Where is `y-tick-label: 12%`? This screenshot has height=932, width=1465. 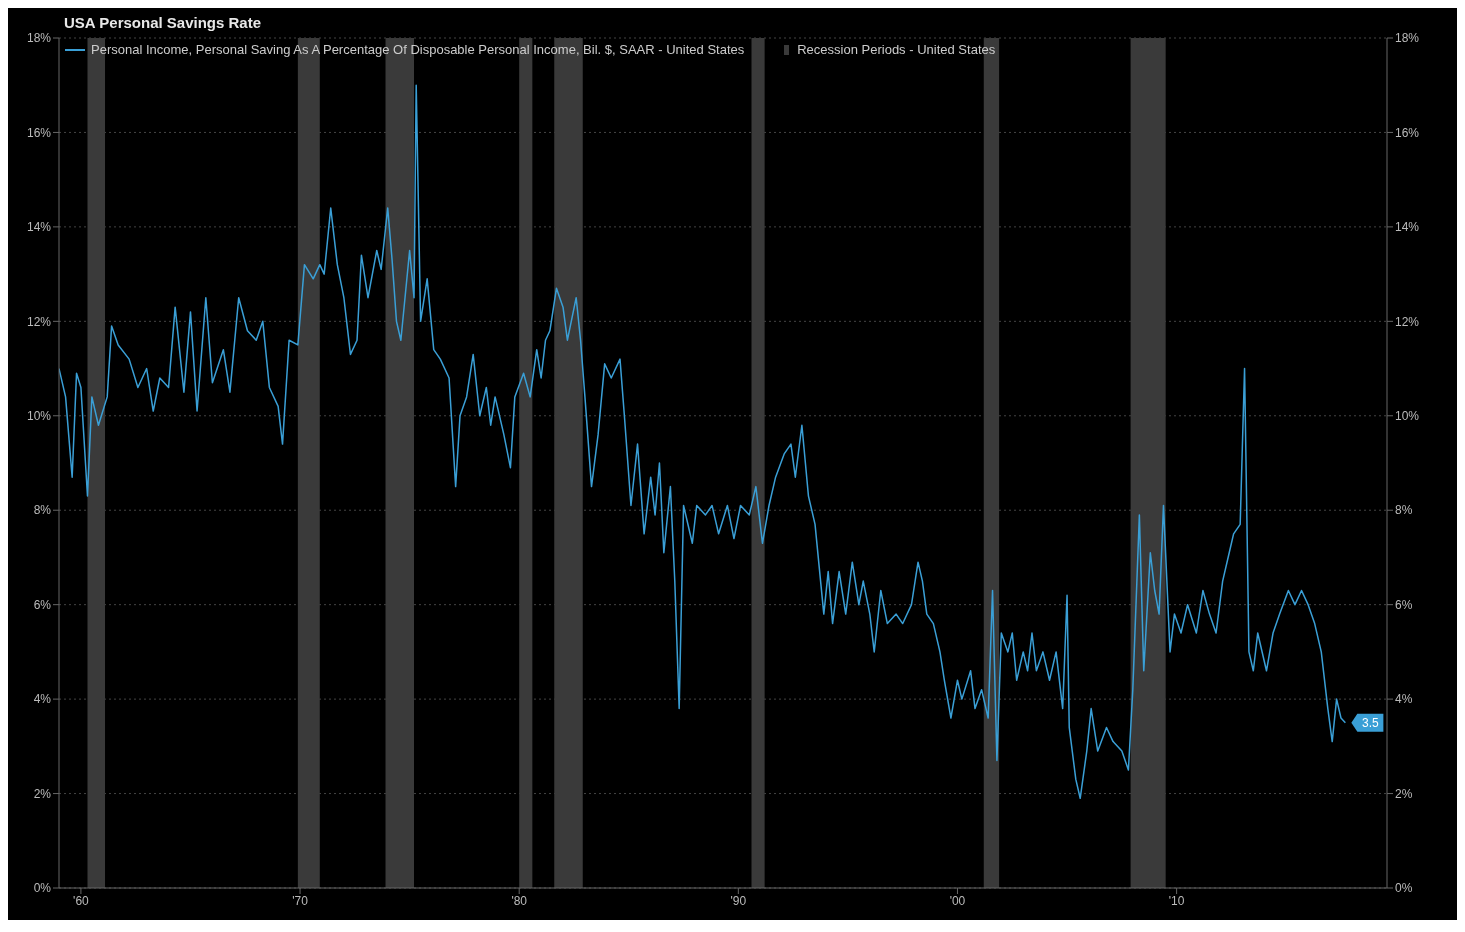
y-tick-label: 12% is located at coordinates (39, 321).